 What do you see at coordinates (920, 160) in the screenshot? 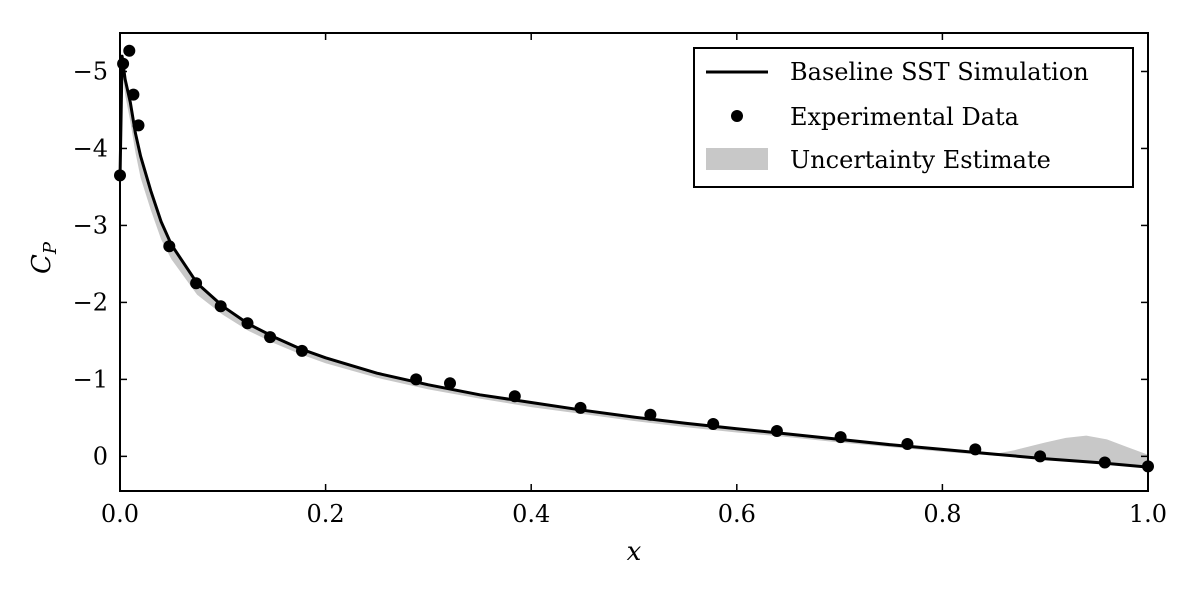
I see `legend-label-uncertainty: Uncertainty Estimate` at bounding box center [920, 160].